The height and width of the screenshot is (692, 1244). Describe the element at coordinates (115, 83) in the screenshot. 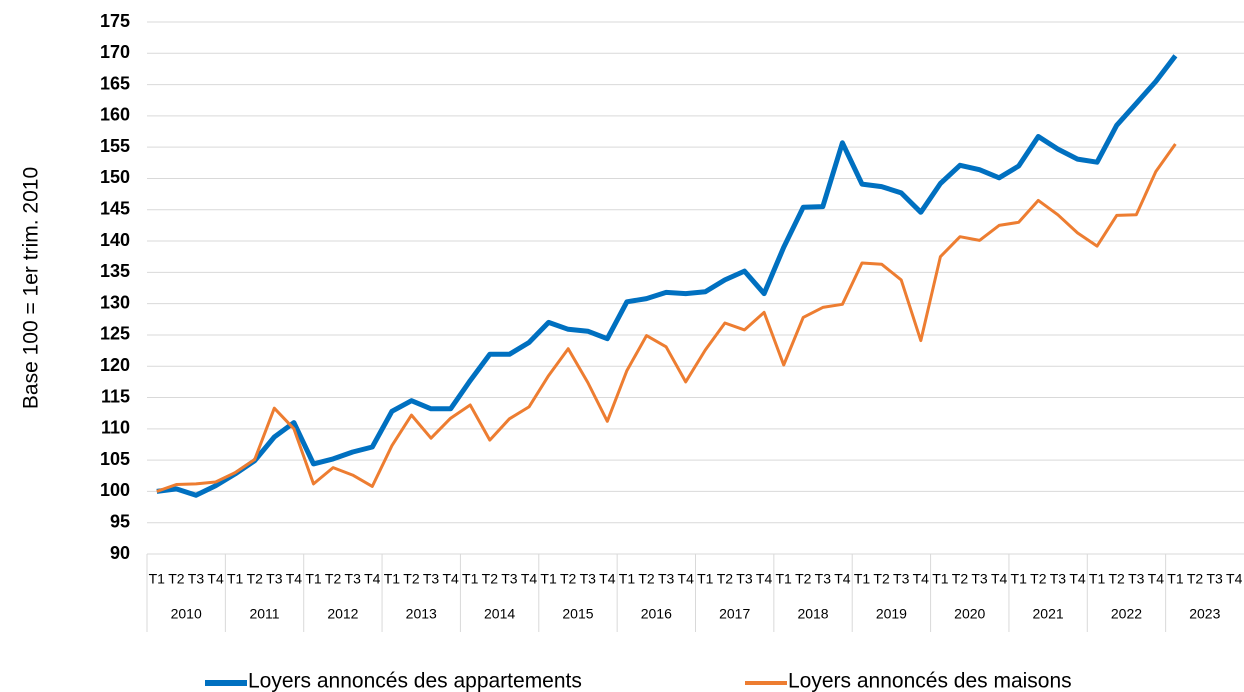

I see `y-tick-label: 165` at that location.